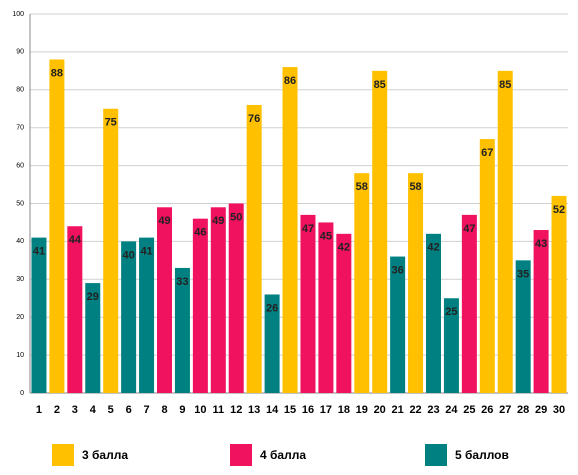 This screenshot has width=578, height=475. Describe the element at coordinates (164, 410) in the screenshot. I see `x-tick-label: 8` at that location.